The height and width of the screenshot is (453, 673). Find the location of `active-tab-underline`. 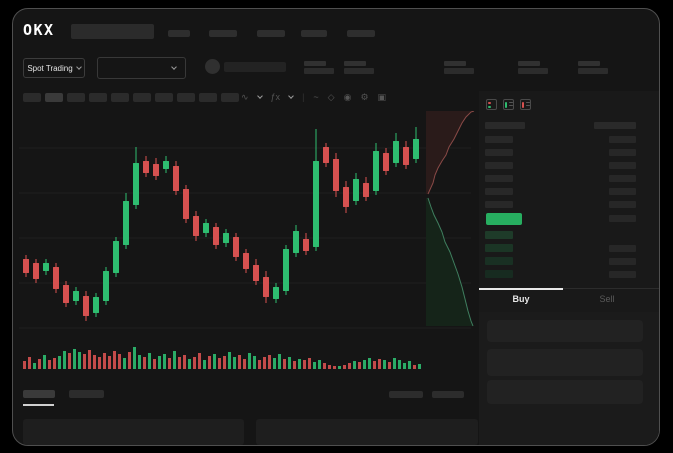

active-tab-underline is located at coordinates (38, 405).